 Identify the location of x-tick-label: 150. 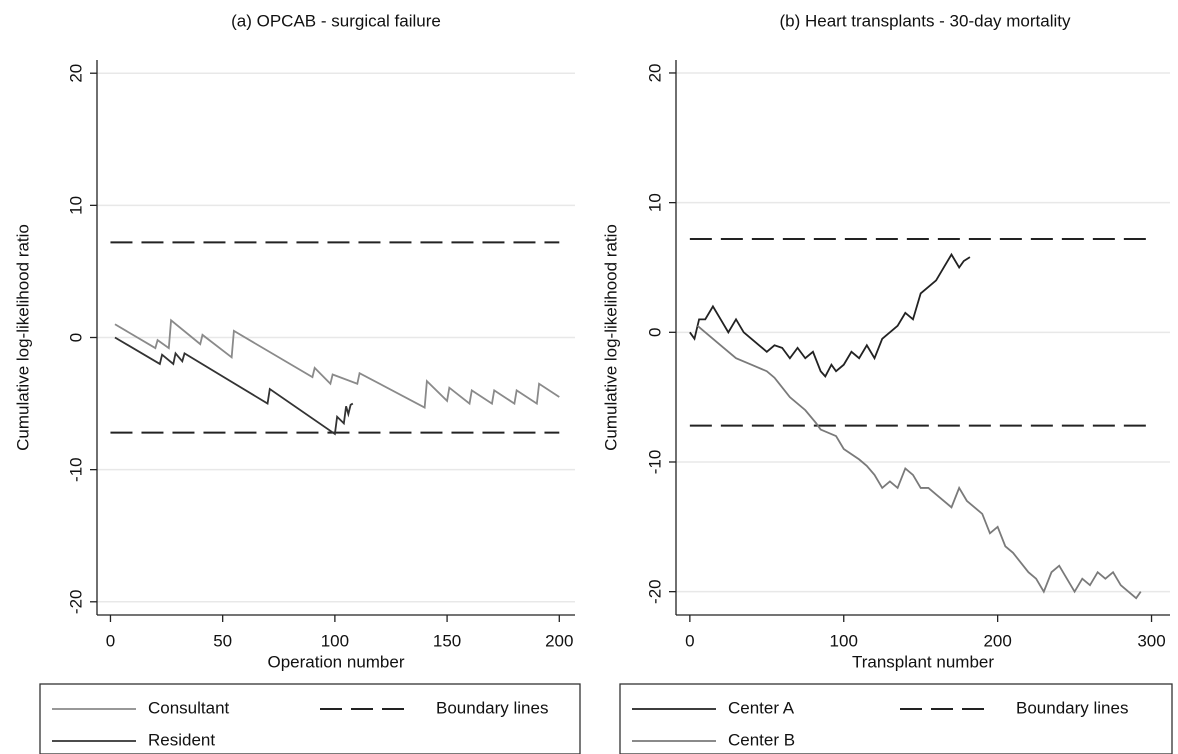
(447, 640).